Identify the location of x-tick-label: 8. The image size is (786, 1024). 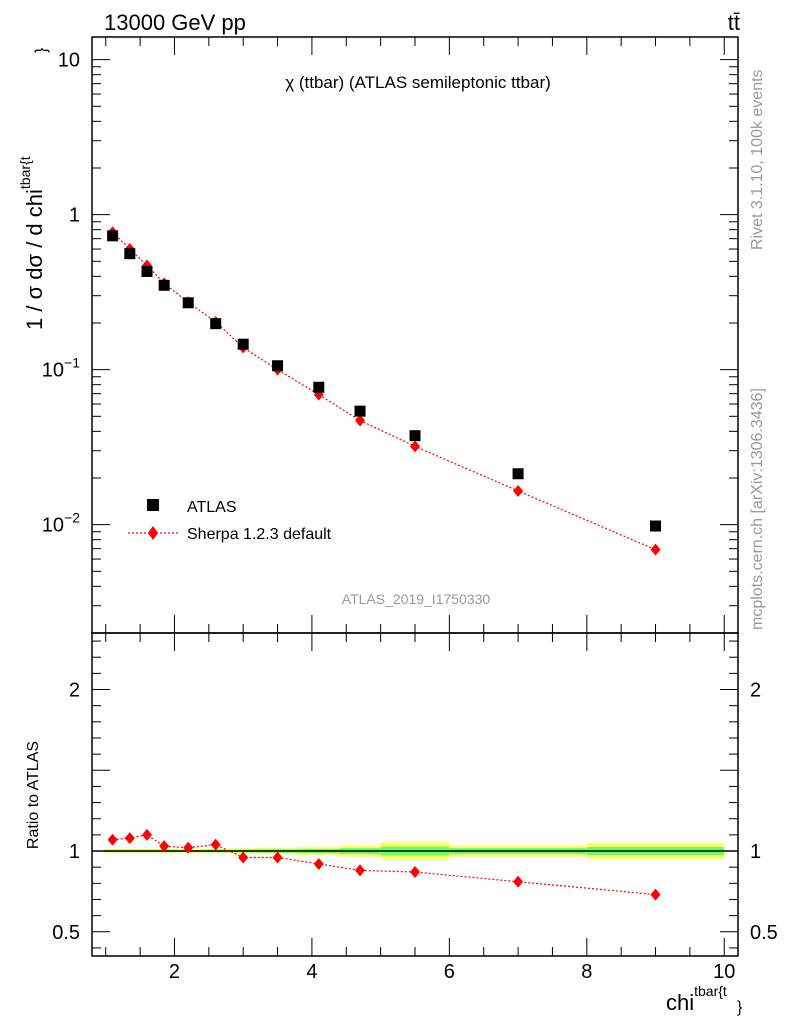
(586, 972).